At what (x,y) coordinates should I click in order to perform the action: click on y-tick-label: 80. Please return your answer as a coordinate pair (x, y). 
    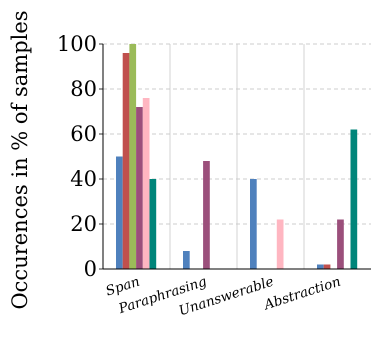
    Looking at the image, I should click on (83, 89).